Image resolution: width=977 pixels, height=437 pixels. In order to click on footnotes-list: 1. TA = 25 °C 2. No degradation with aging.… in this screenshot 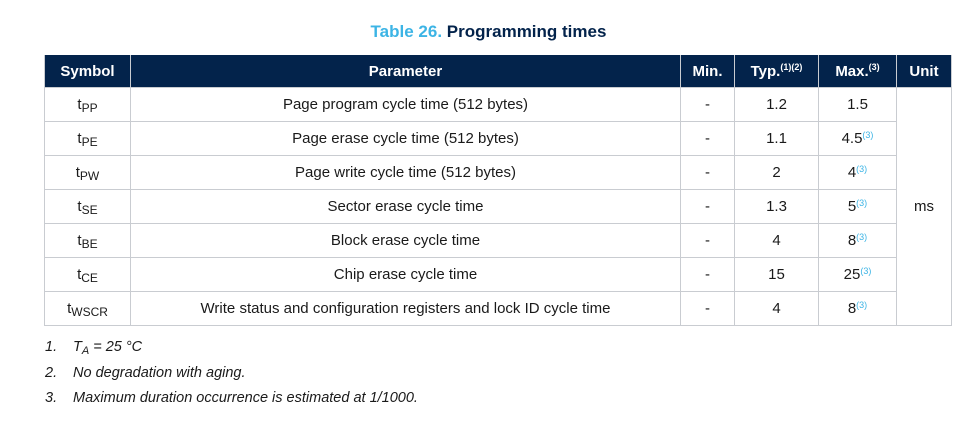, I will do `click(231, 375)`.